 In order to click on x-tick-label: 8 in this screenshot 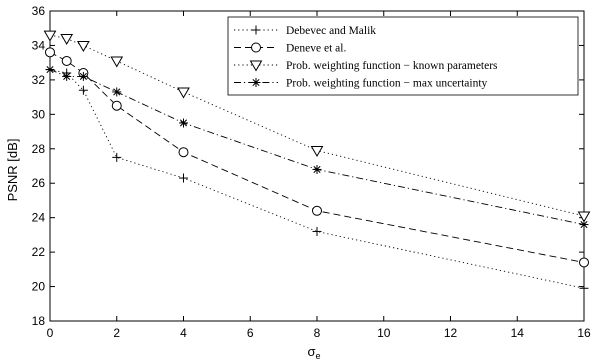, I will do `click(317, 333)`.